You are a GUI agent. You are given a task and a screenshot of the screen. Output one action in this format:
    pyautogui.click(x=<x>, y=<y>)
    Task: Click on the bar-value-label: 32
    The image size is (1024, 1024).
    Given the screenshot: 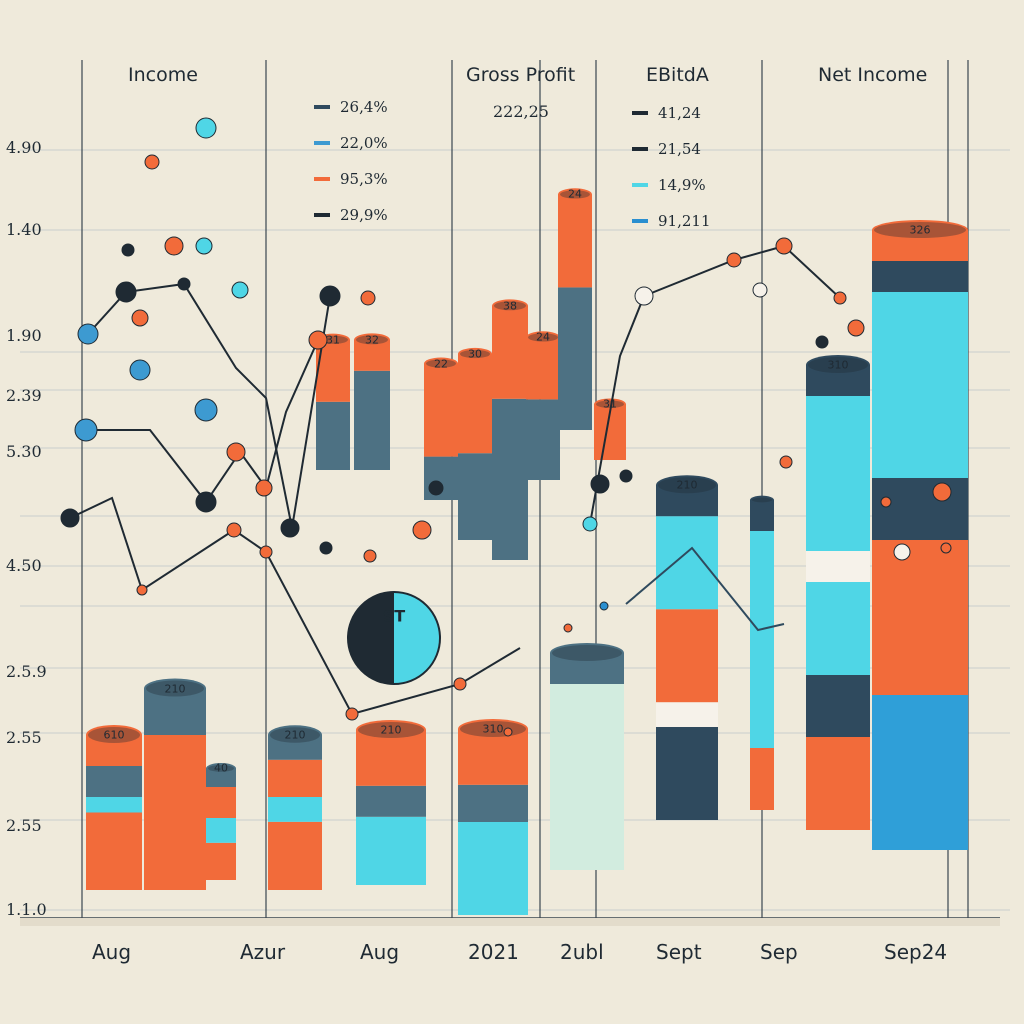 What is the action you would take?
    pyautogui.click(x=372, y=340)
    